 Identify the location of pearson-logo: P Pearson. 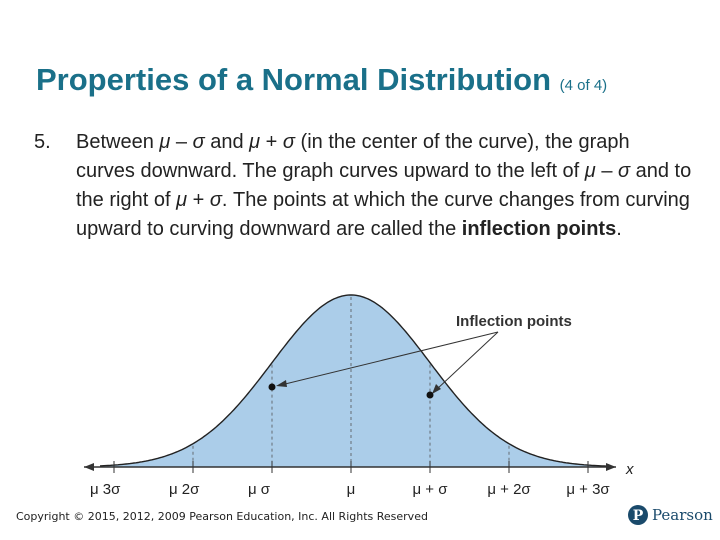
(670, 515).